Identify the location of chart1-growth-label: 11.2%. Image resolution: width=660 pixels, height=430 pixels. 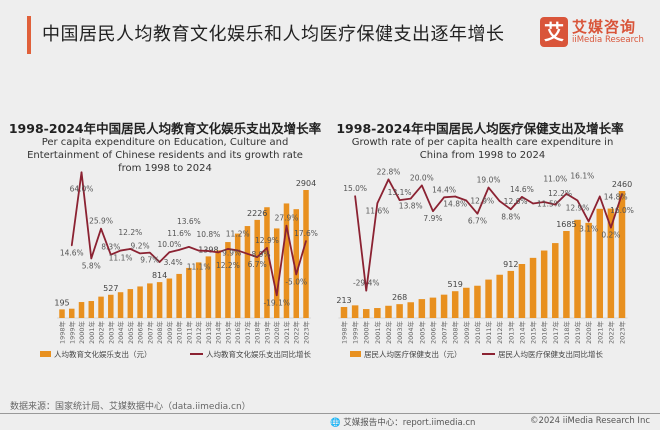
(238, 233).